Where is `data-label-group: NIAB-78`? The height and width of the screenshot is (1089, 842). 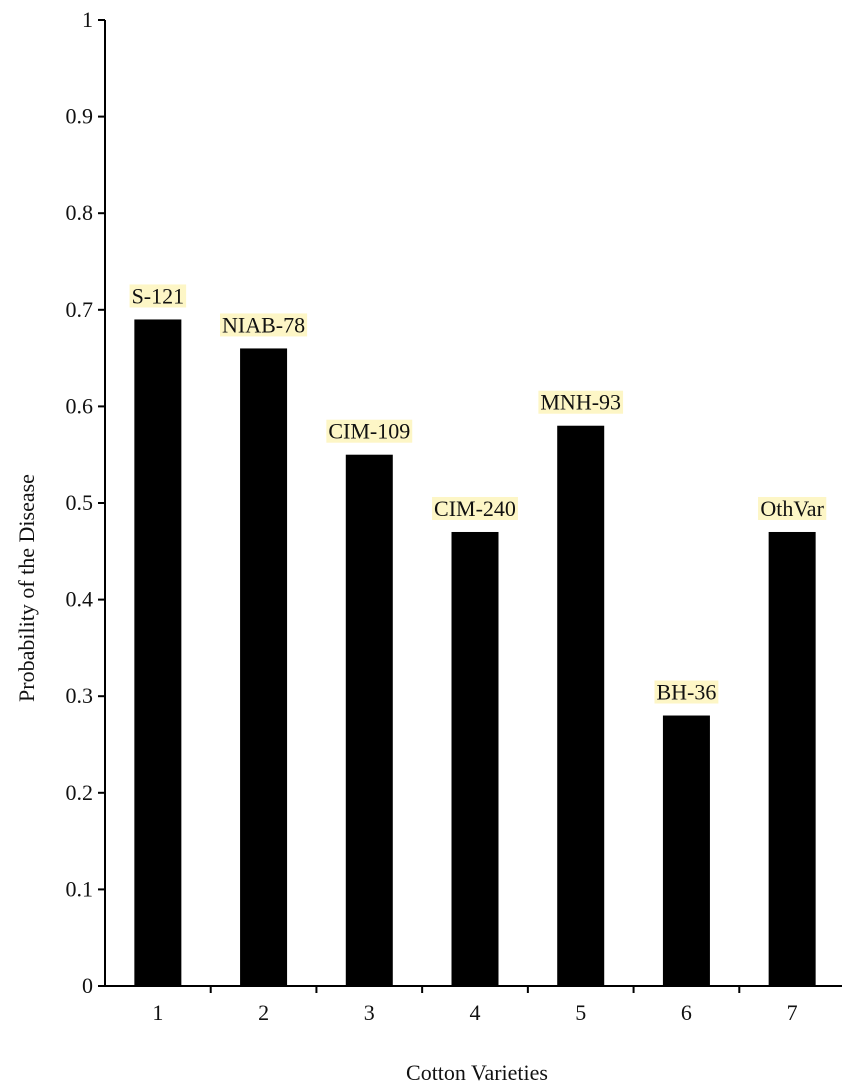 data-label-group: NIAB-78 is located at coordinates (264, 324).